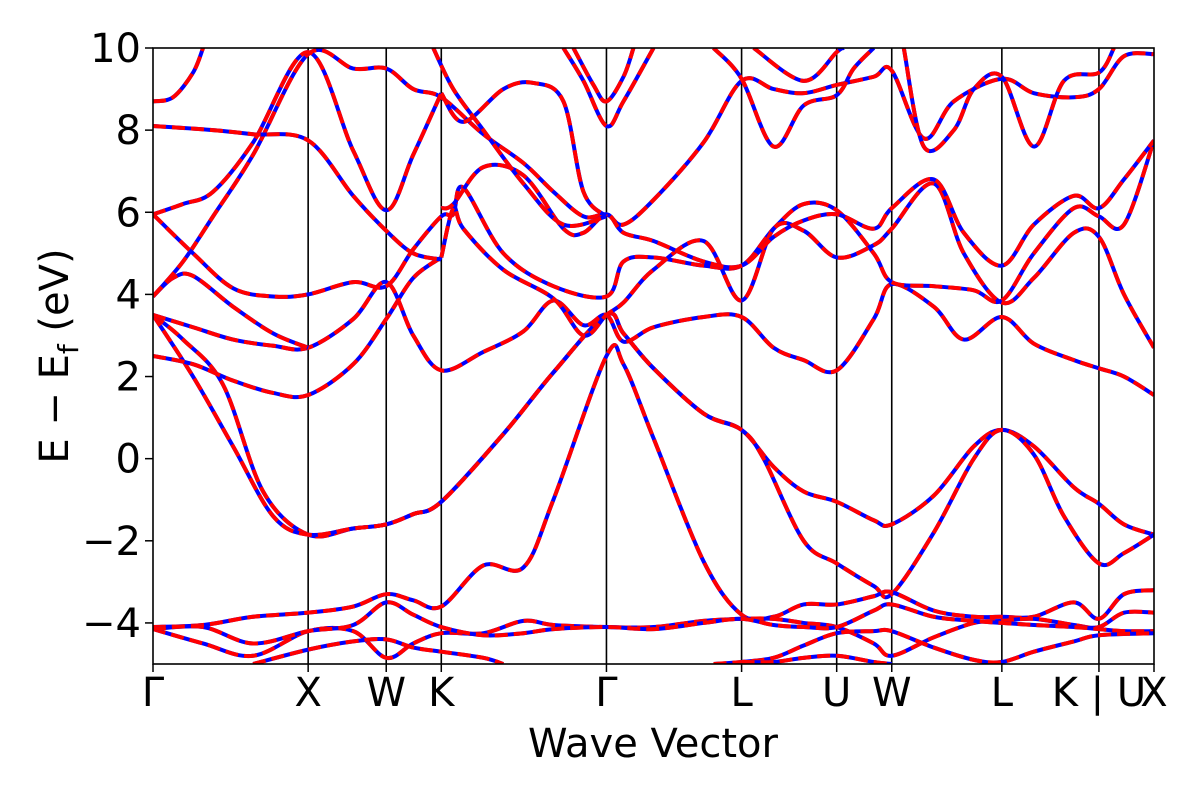  What do you see at coordinates (128, 378) in the screenshot?
I see `y-tick-label: 2` at bounding box center [128, 378].